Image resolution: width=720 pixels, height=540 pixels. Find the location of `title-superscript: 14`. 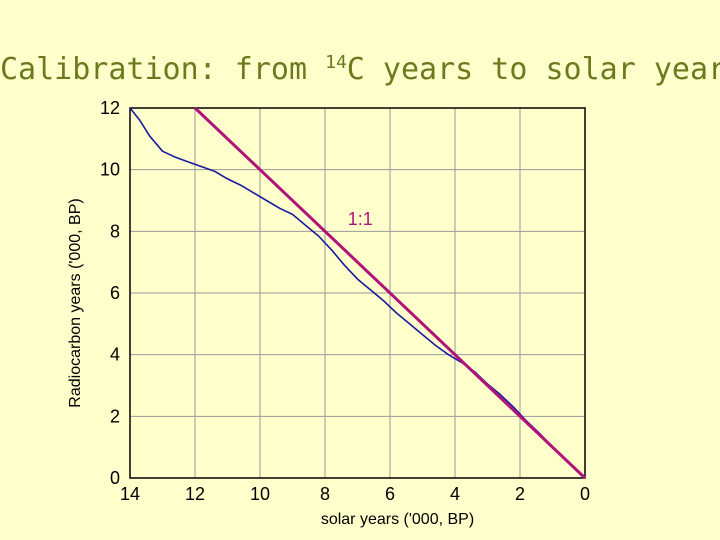

title-superscript: 14 is located at coordinates (336, 62).